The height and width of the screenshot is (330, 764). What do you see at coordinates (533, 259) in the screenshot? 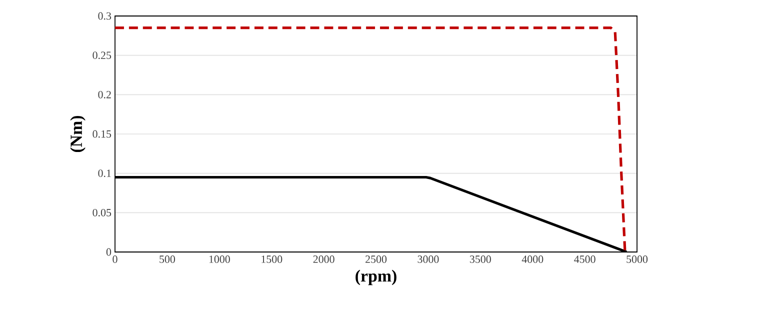
I see `x-tick-label: 4000` at bounding box center [533, 259].